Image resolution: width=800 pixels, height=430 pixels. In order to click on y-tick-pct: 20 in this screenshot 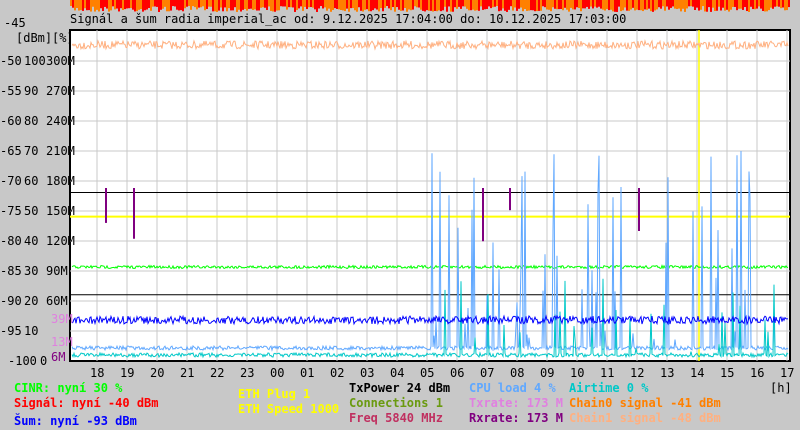, I will do `click(31, 301)`.